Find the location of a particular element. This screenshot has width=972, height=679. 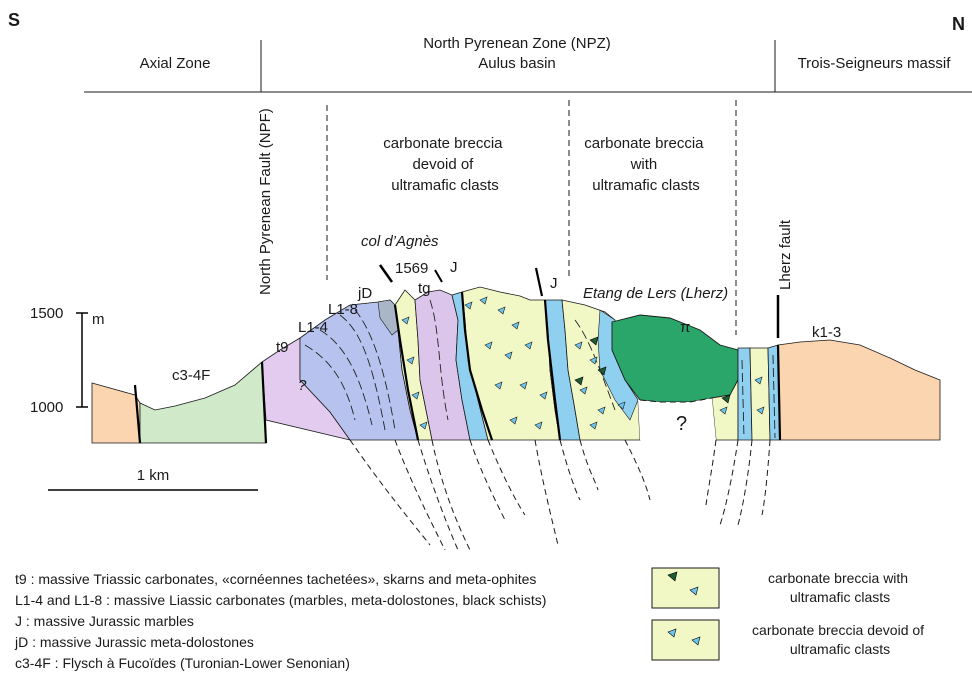

t9-label: t9 is located at coordinates (282, 347).